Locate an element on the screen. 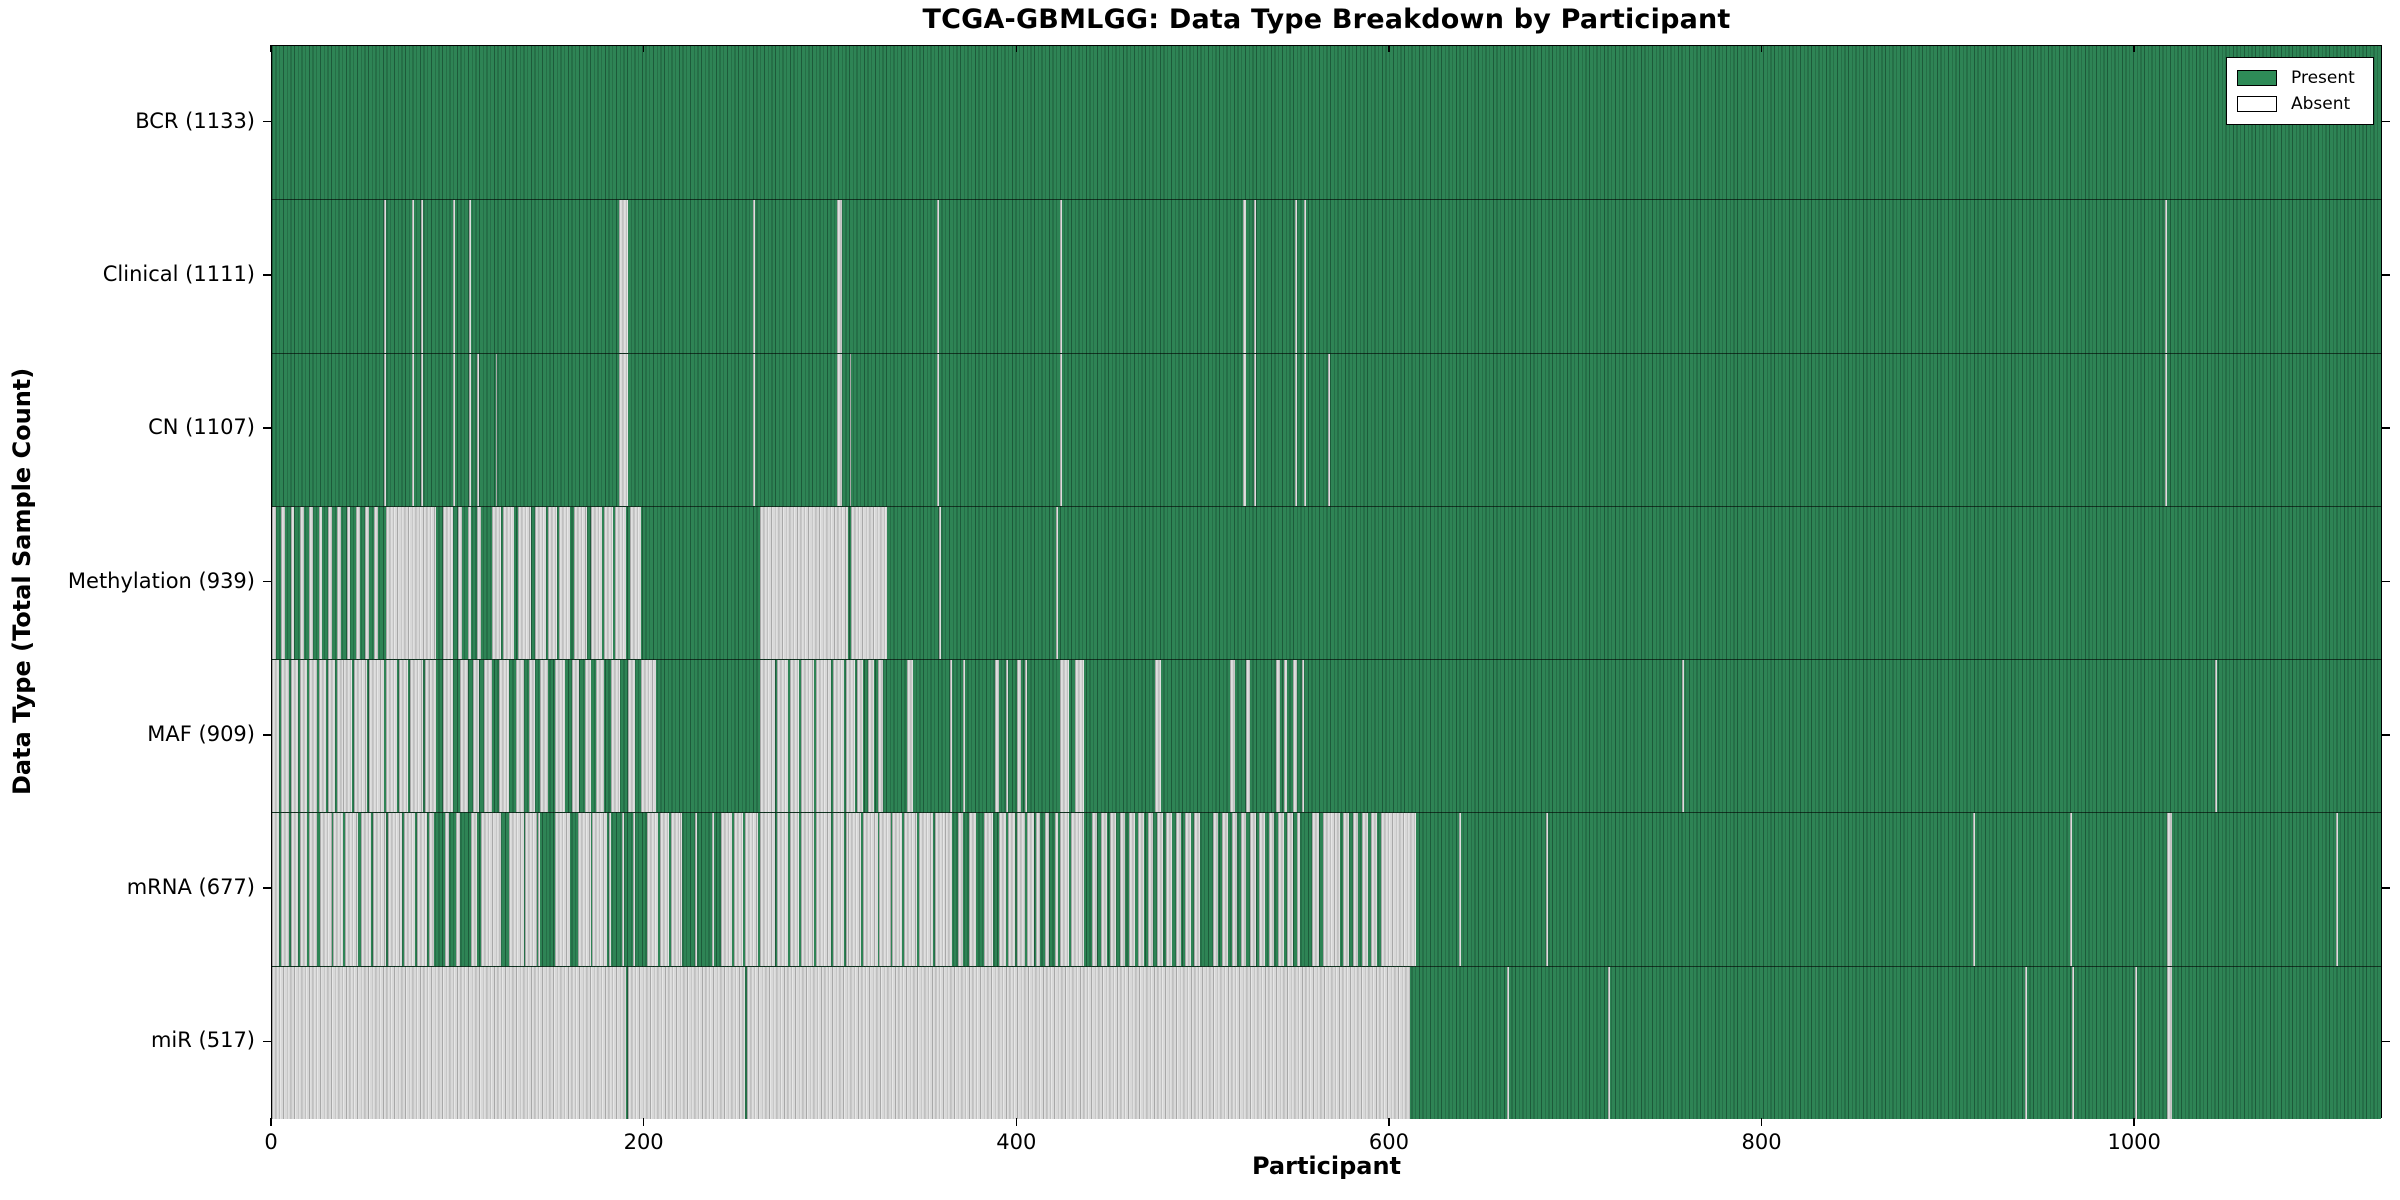 The width and height of the screenshot is (2400, 1200). y-tick-left is located at coordinates (267, 121).